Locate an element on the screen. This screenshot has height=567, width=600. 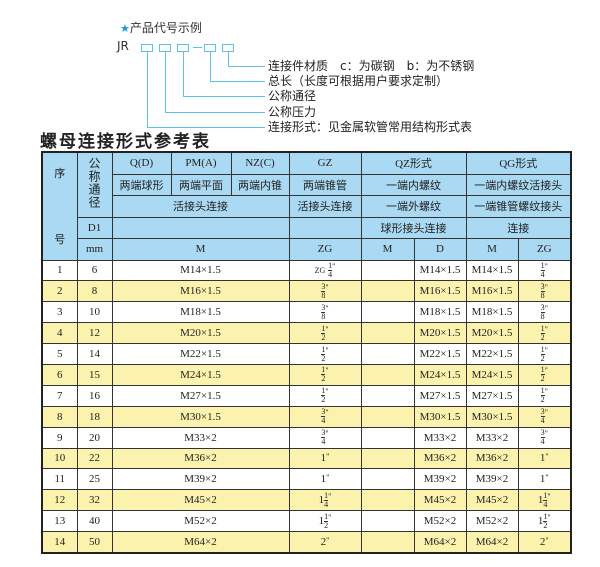
row-qg-zg-whole: 1 is located at coordinates (540, 520).